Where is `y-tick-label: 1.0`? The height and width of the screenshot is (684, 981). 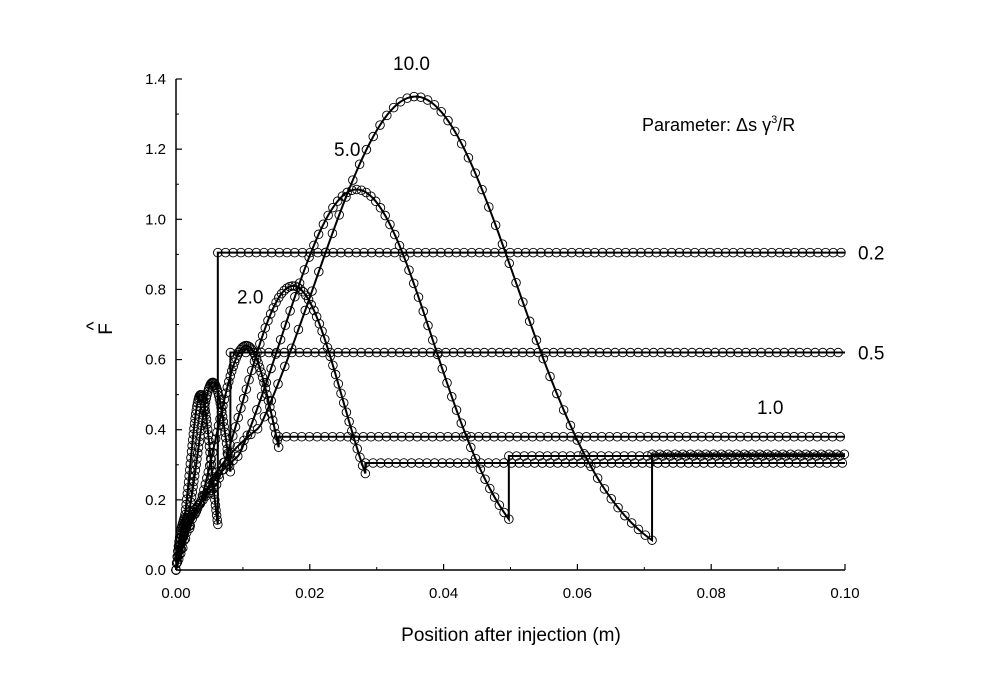 y-tick-label: 1.0 is located at coordinates (155, 219).